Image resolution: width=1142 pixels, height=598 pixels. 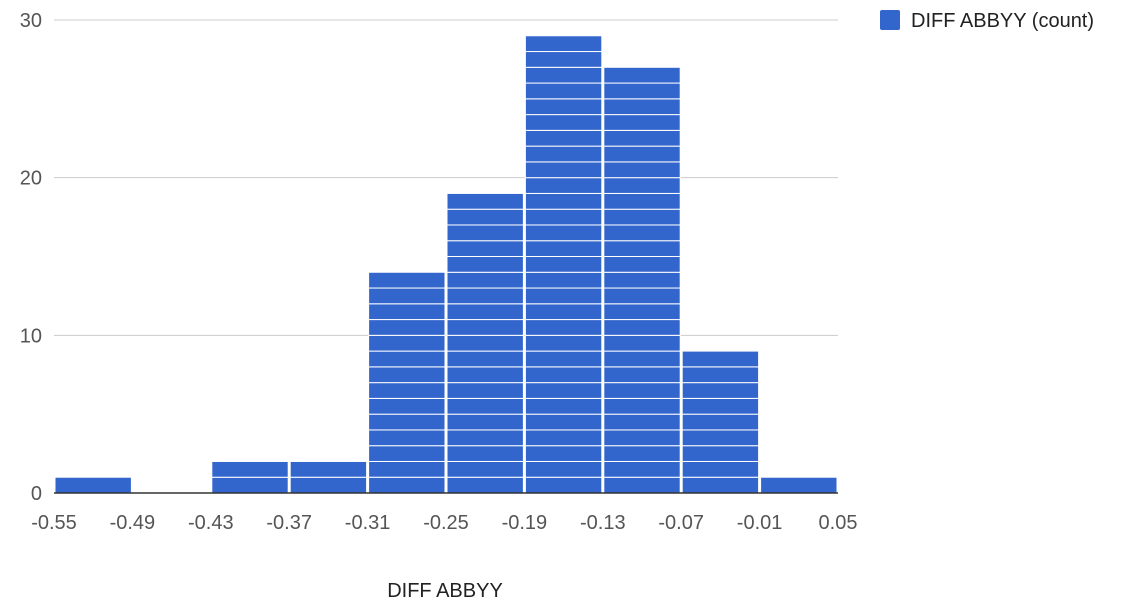 I want to click on legend: DIFF ABBYY (count), so click(x=987, y=21).